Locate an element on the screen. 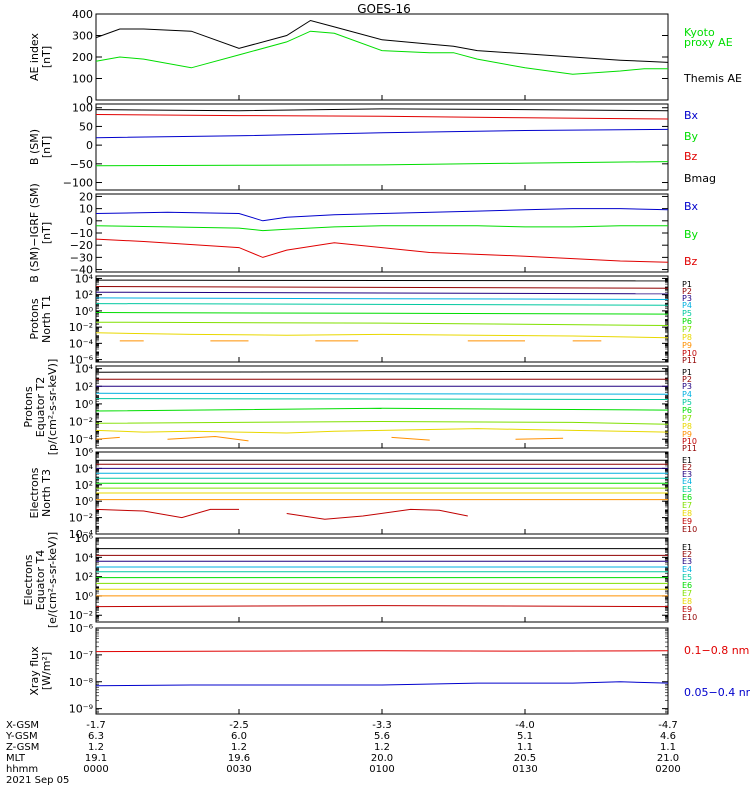 This screenshot has width=750, height=800. ytick-label: 20 is located at coordinates (86, 196).